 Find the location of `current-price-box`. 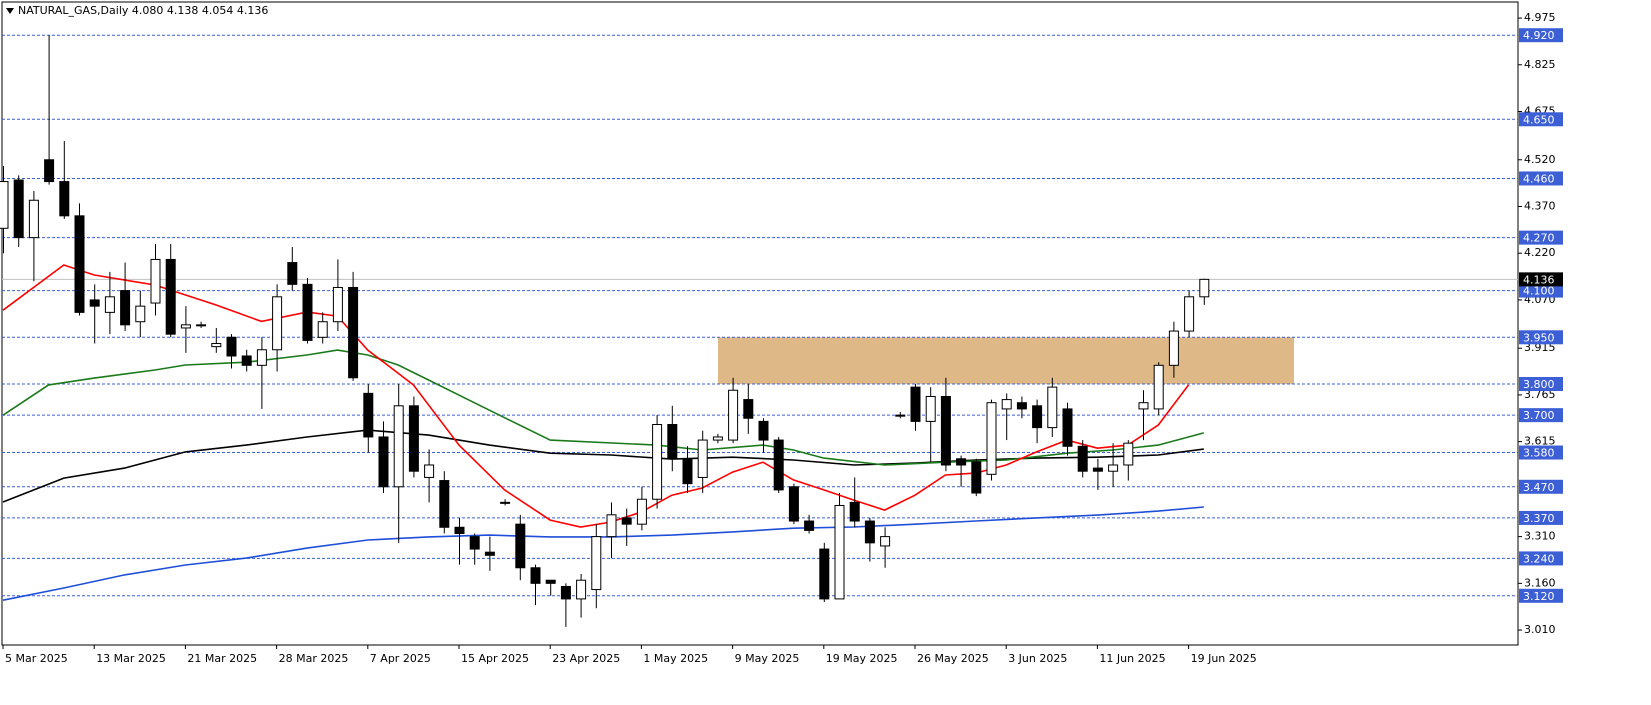

current-price-box is located at coordinates (1541, 279).